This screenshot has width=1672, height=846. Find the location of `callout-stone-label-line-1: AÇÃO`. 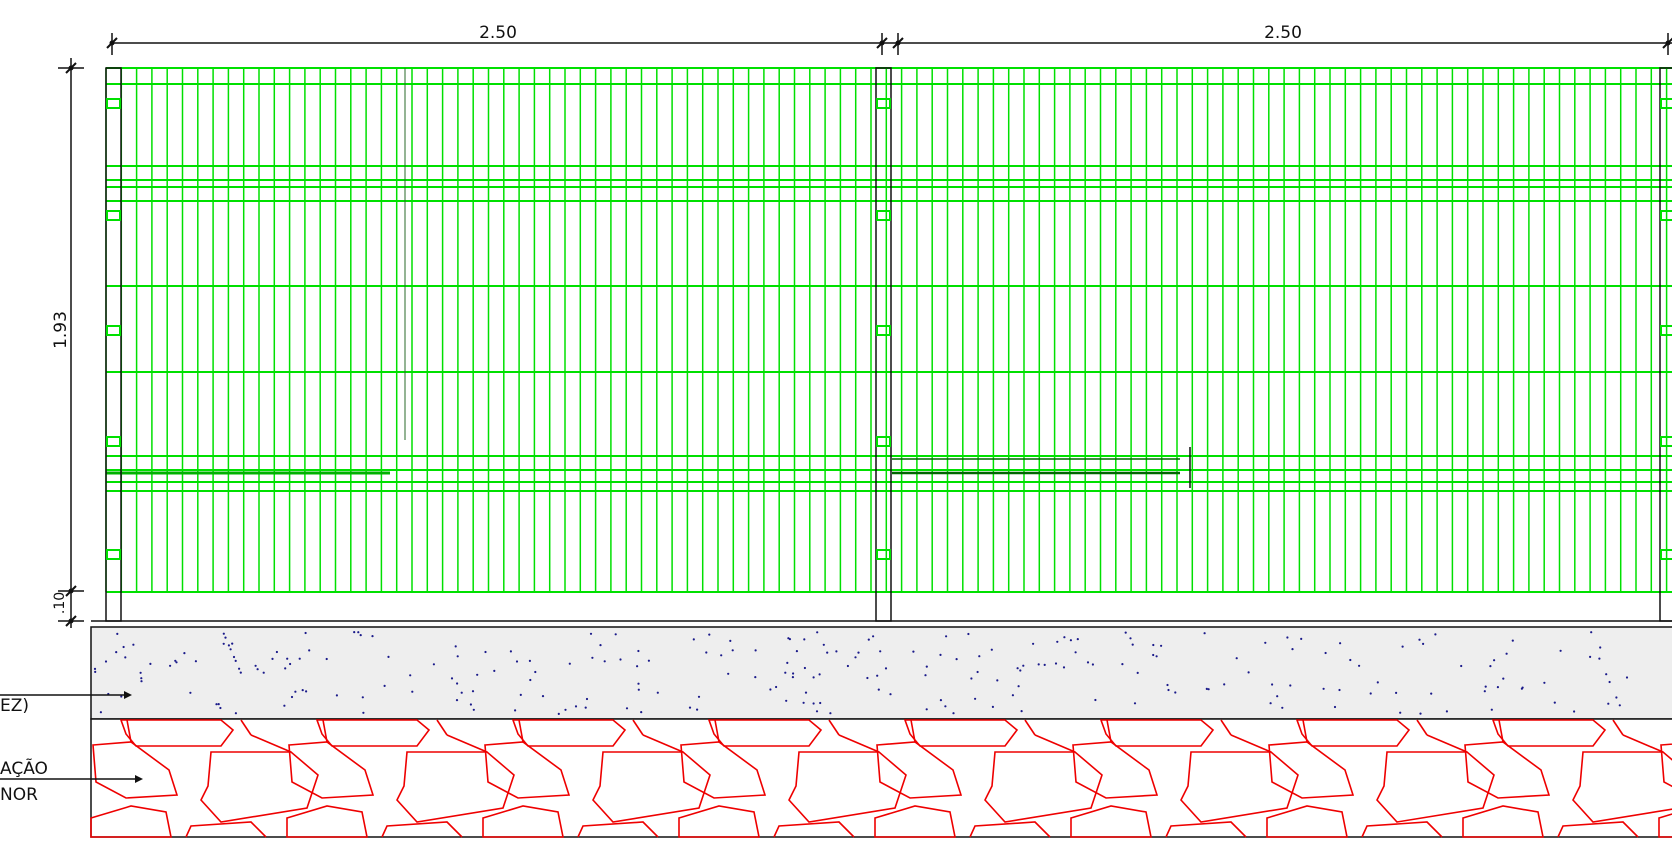

callout-stone-label-line-1: AÇÃO is located at coordinates (24, 768).